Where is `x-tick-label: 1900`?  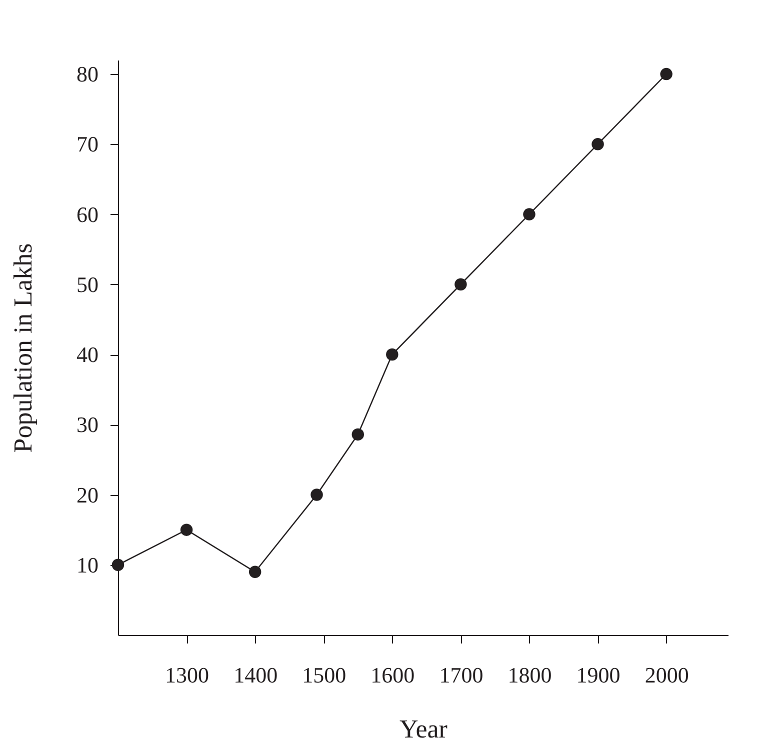
x-tick-label: 1900 is located at coordinates (598, 675).